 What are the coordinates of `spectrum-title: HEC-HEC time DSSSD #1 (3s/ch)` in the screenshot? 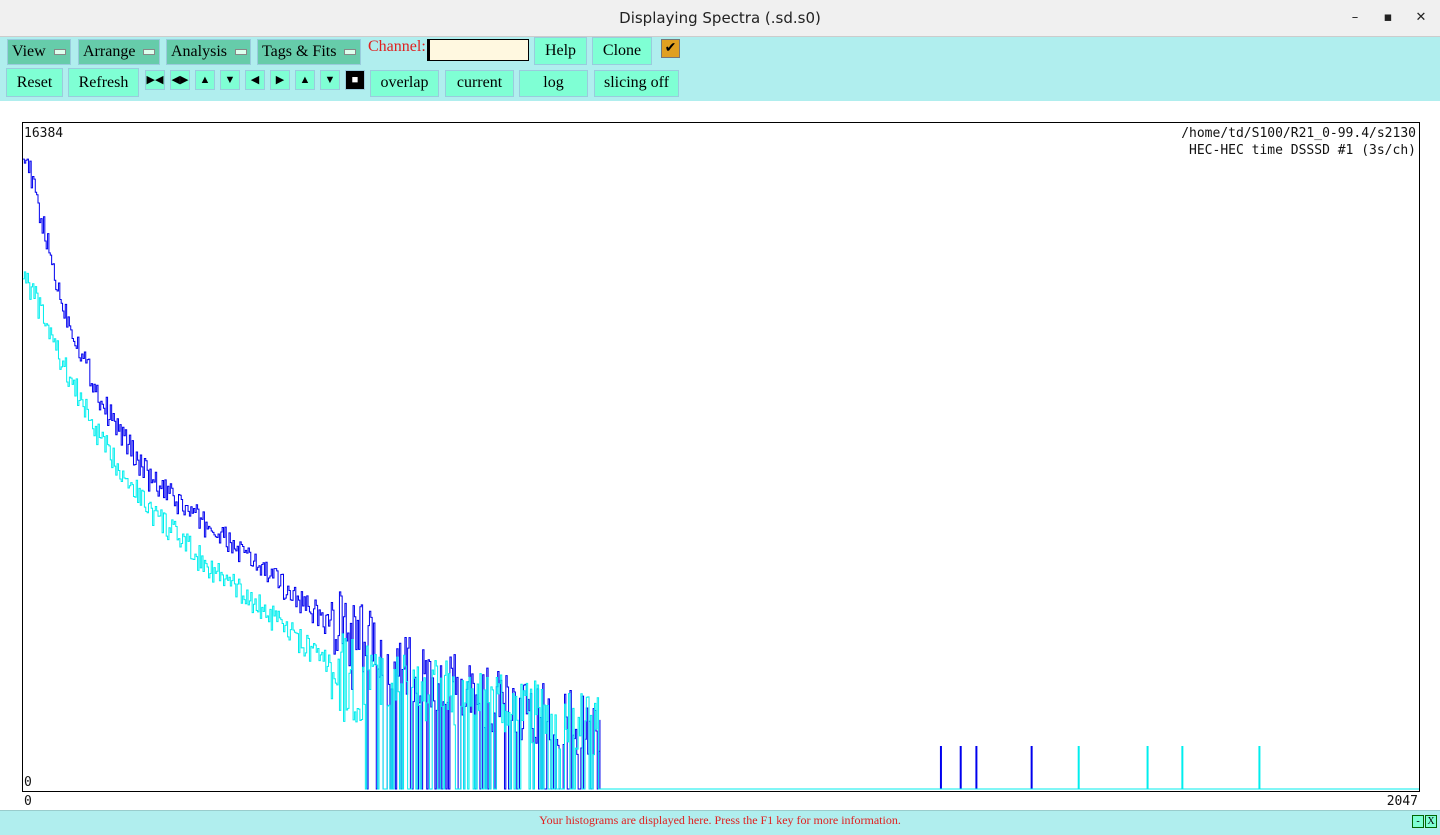 It's located at (1302, 150).